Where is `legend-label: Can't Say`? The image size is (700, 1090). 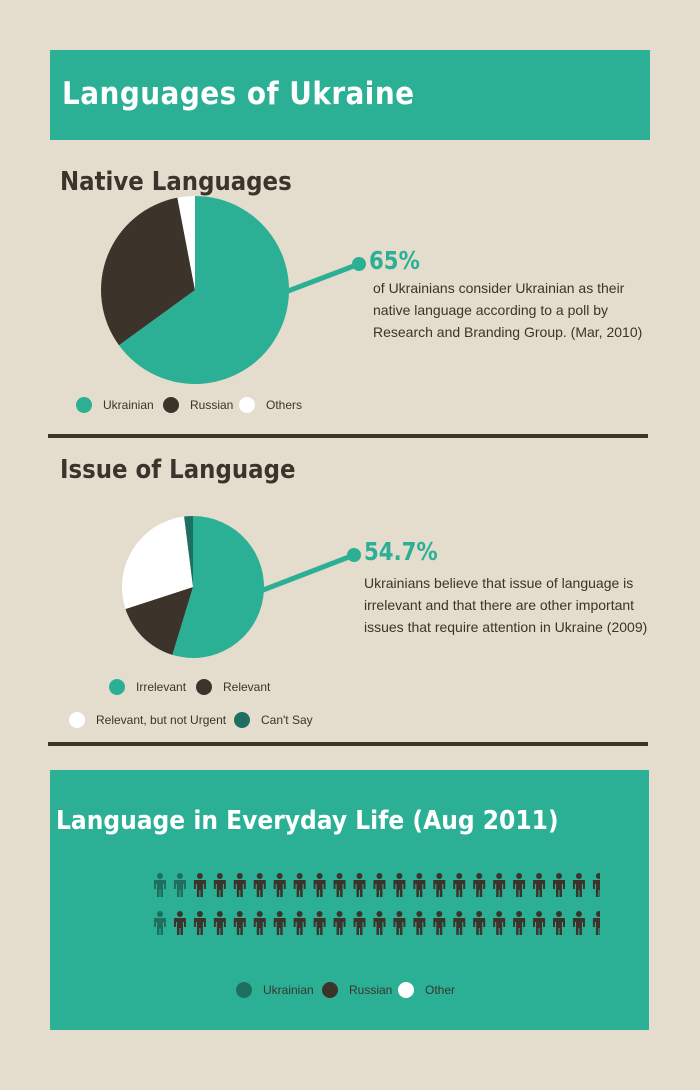
legend-label: Can't Say is located at coordinates (287, 720).